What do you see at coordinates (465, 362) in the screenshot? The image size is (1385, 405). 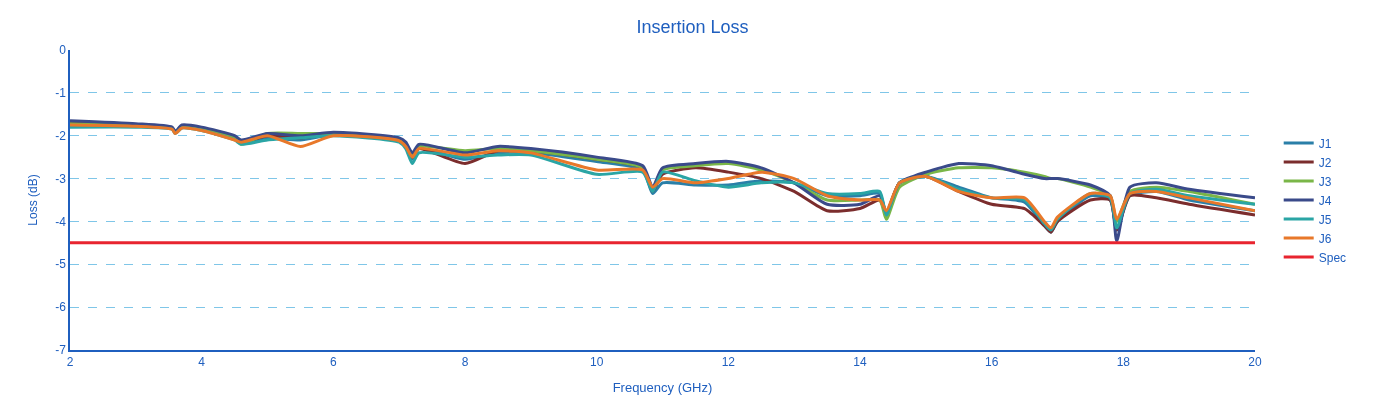 I see `x-tick-label: 8` at bounding box center [465, 362].